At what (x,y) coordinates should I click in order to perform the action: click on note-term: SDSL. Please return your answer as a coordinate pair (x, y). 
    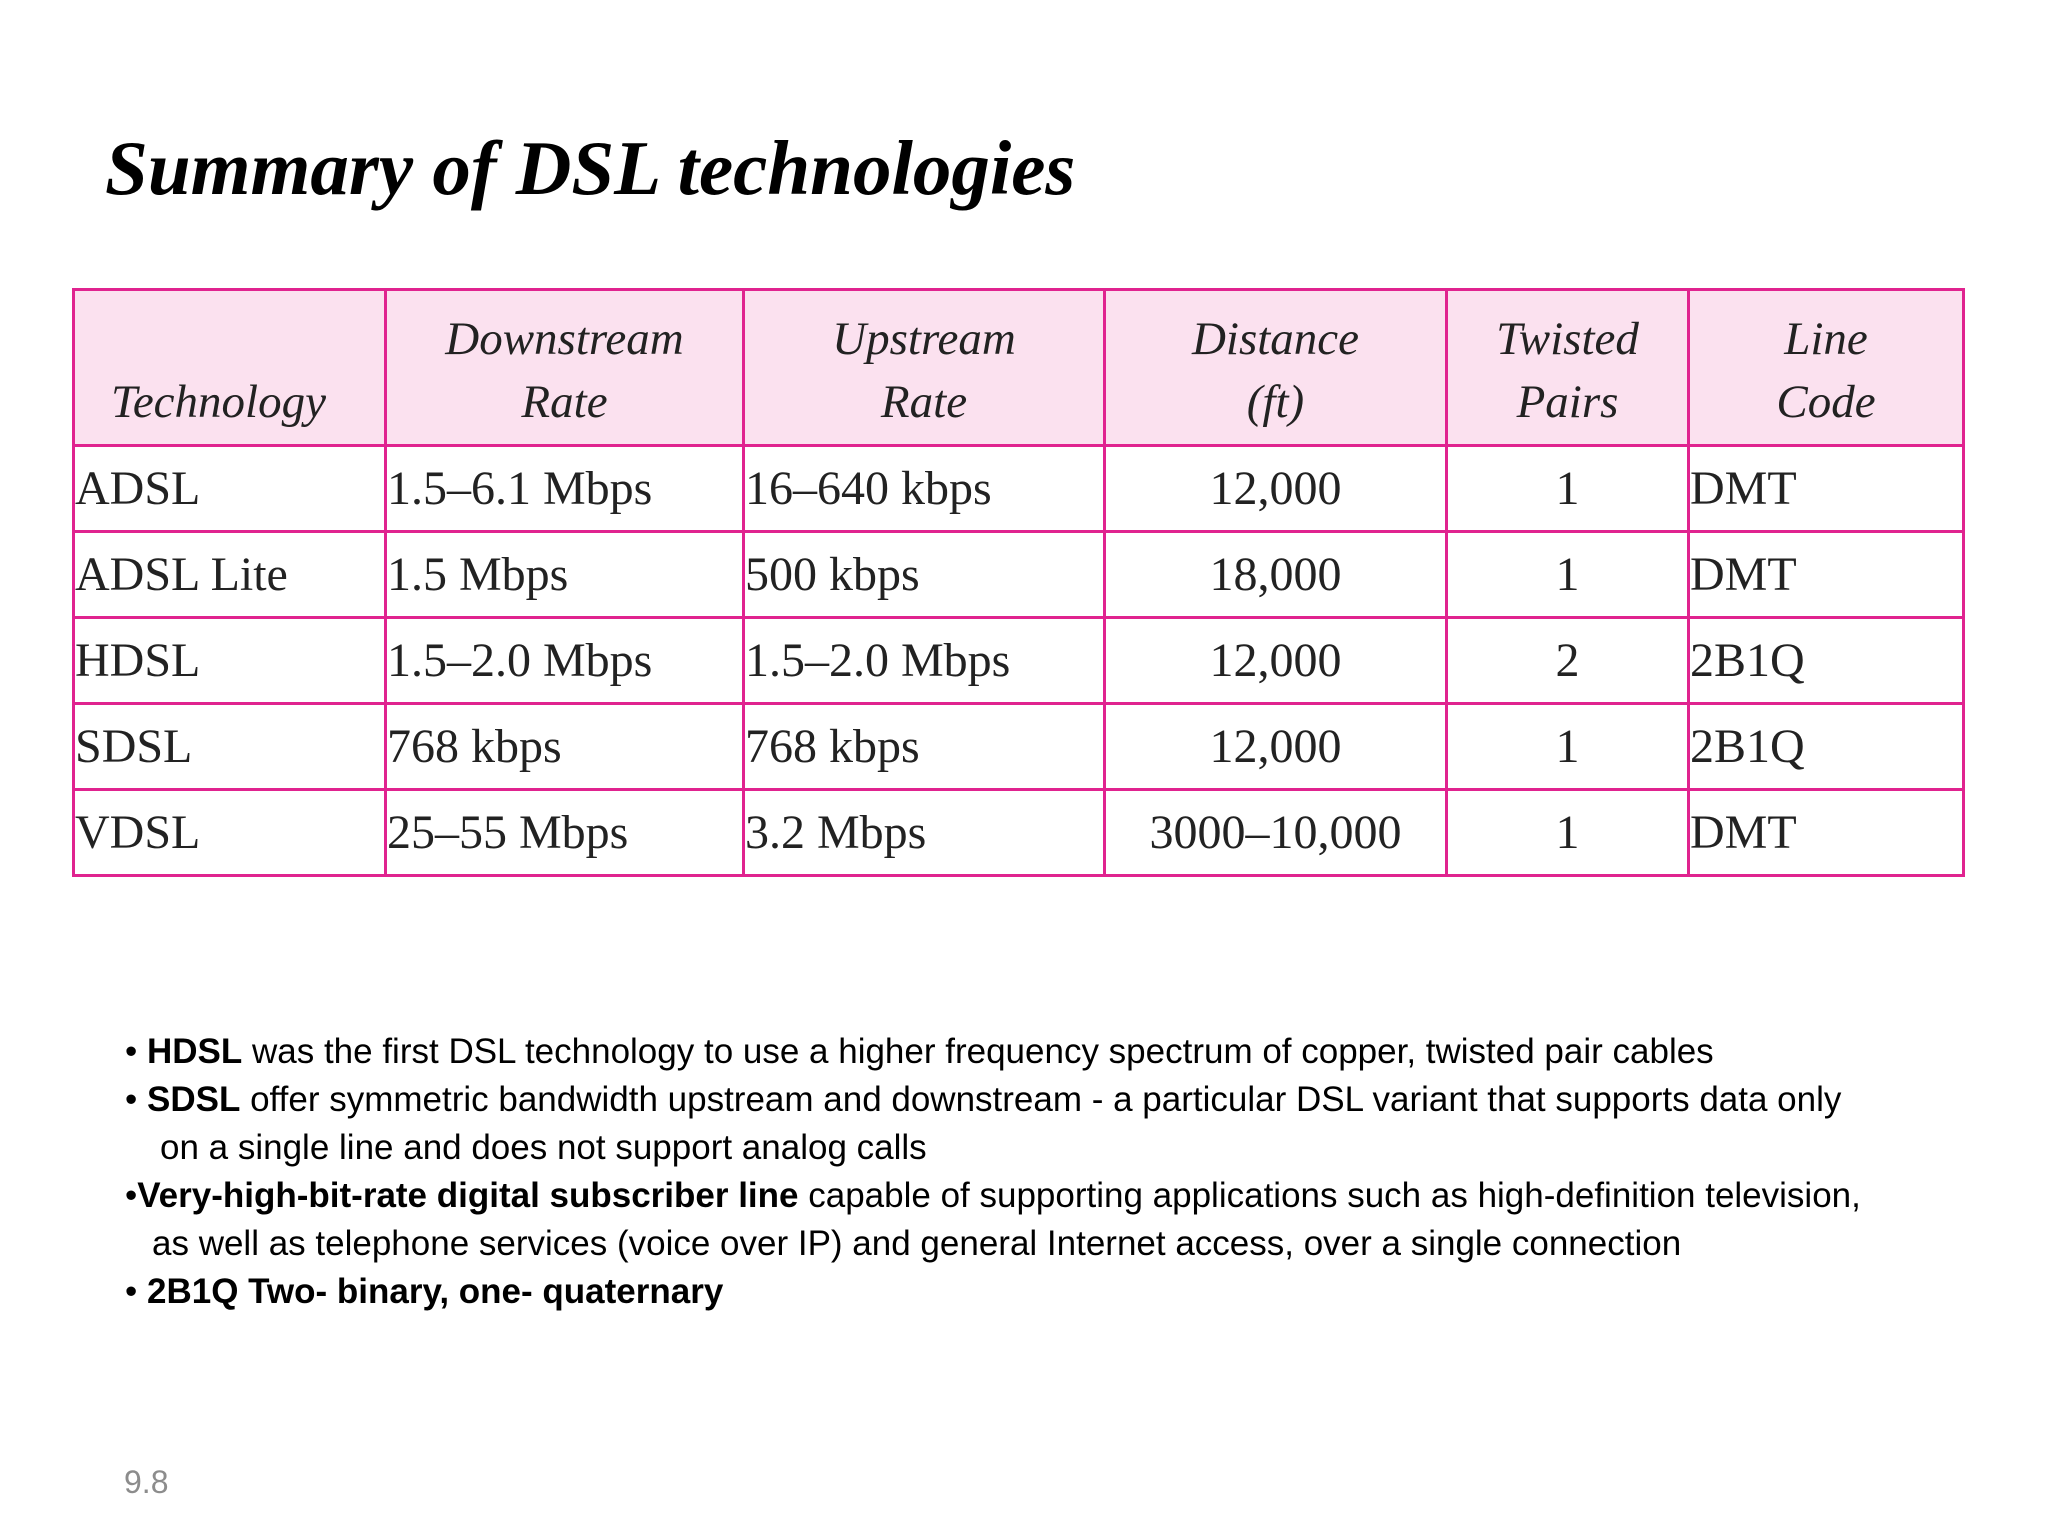
    Looking at the image, I should click on (193, 1099).